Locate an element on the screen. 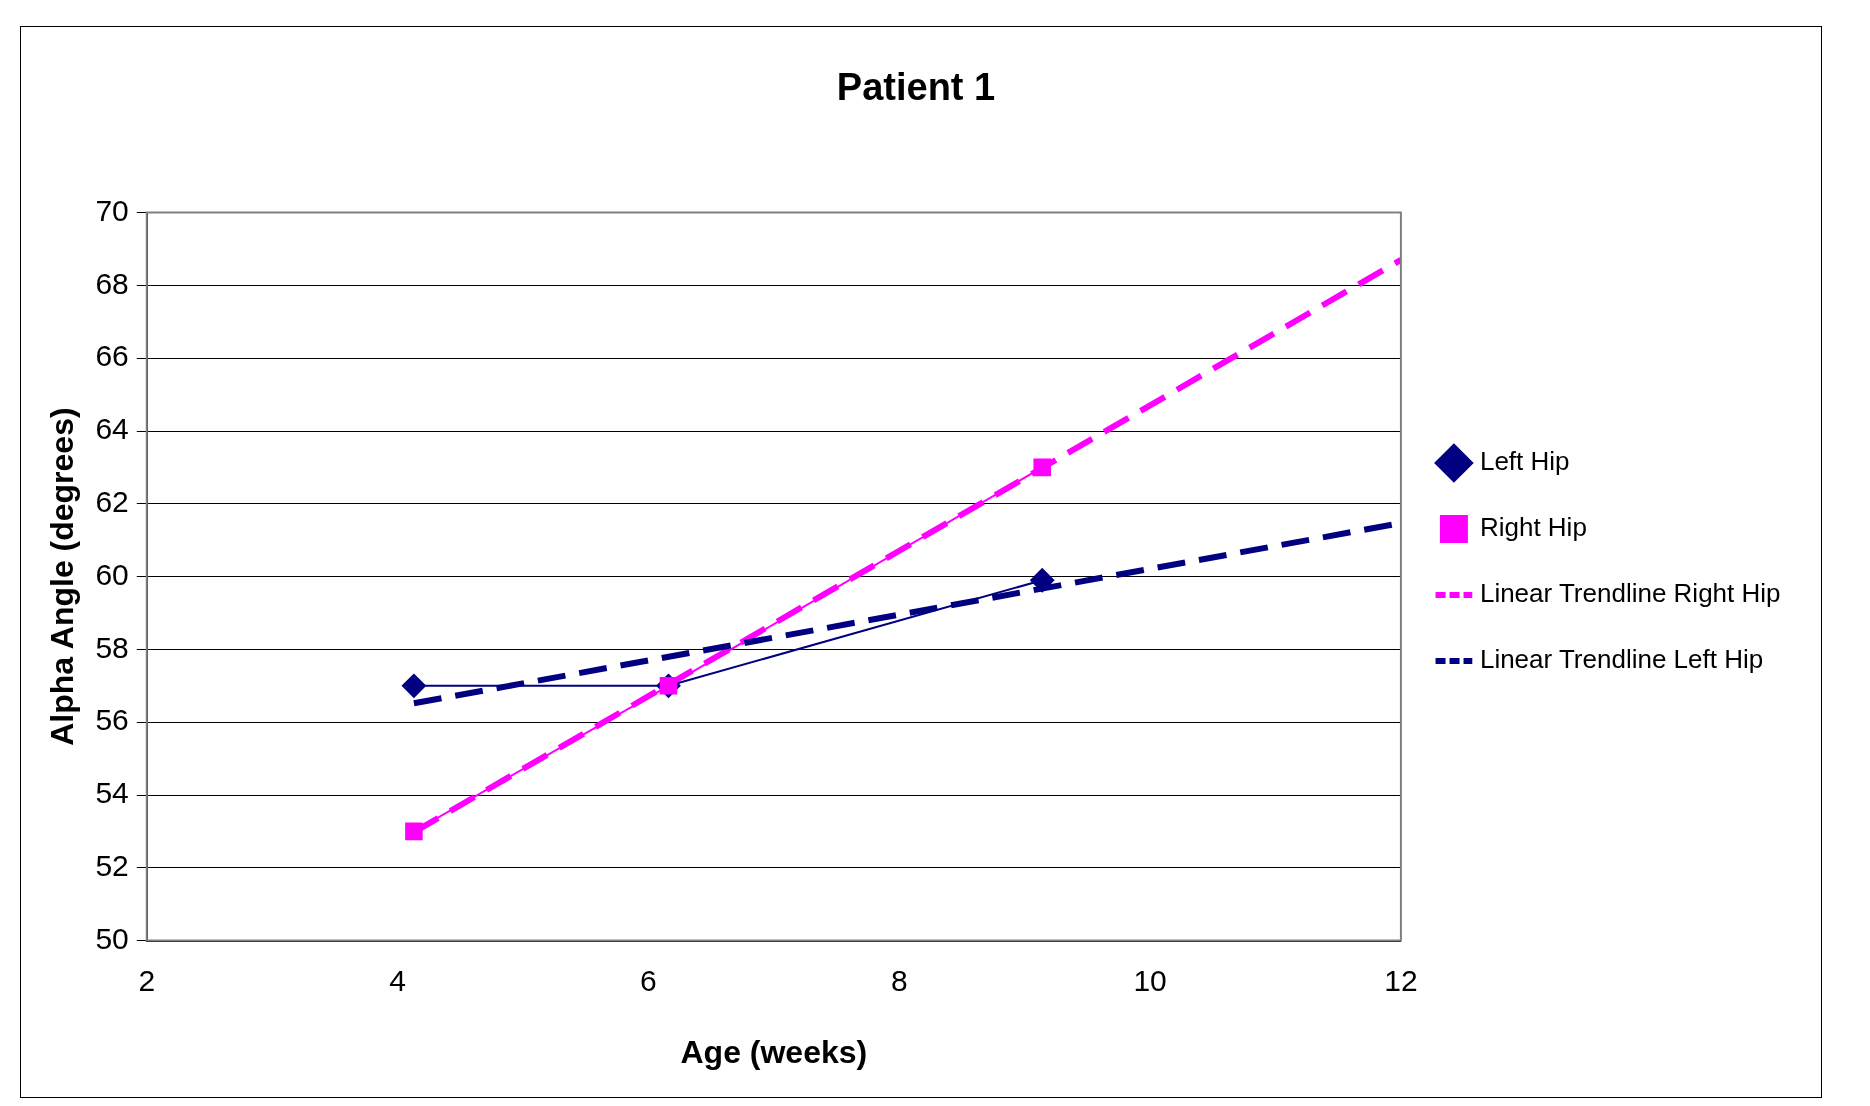 This screenshot has height=1106, width=1870. chart-title: Patient 1 is located at coordinates (916, 87).